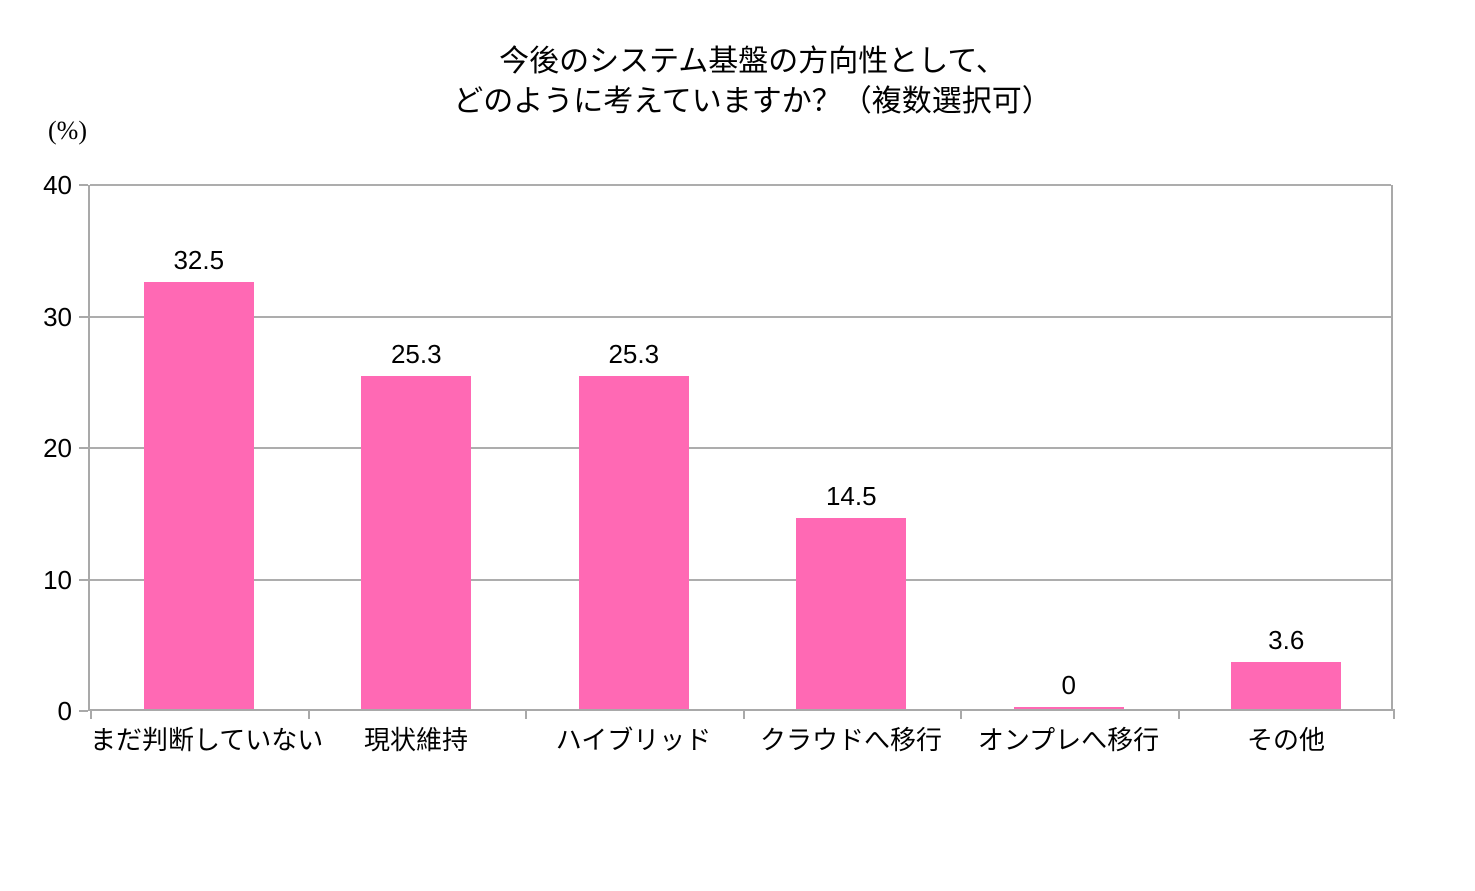 The width and height of the screenshot is (1475, 891). Describe the element at coordinates (415, 740) in the screenshot. I see `category-label: 現状維持` at that location.